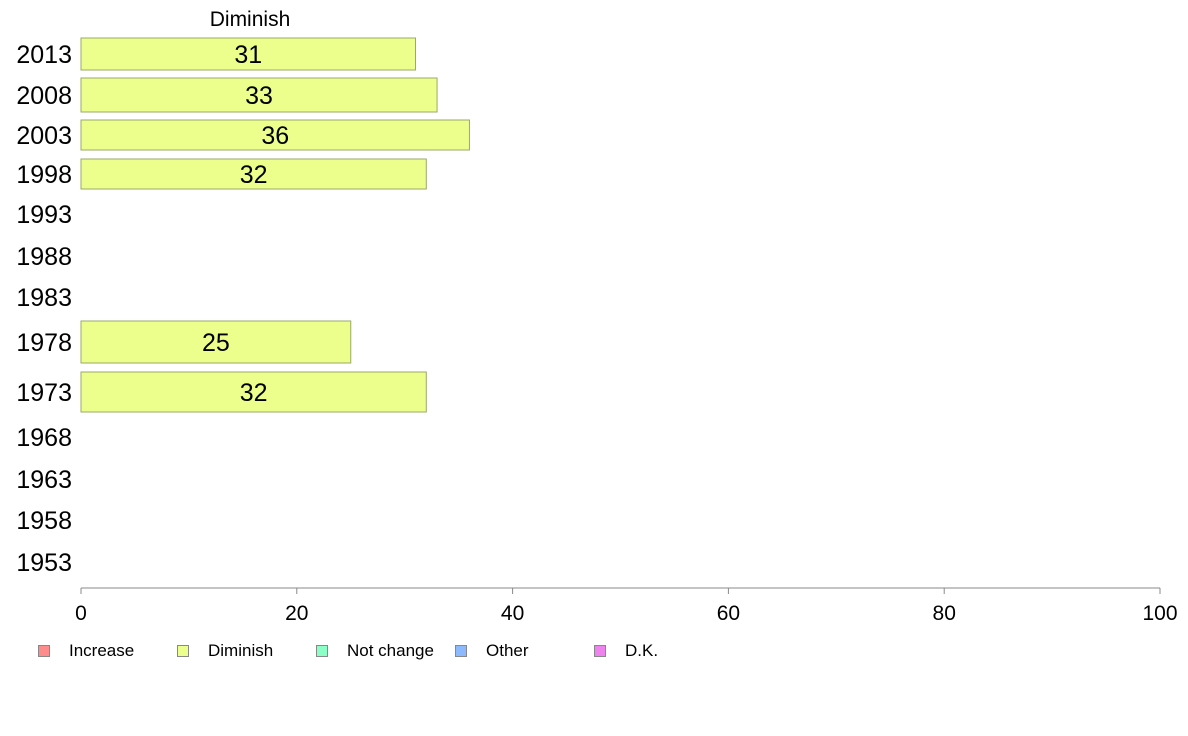 This screenshot has height=736, width=1188. What do you see at coordinates (322, 651) in the screenshot?
I see `legend-swatch-not-change` at bounding box center [322, 651].